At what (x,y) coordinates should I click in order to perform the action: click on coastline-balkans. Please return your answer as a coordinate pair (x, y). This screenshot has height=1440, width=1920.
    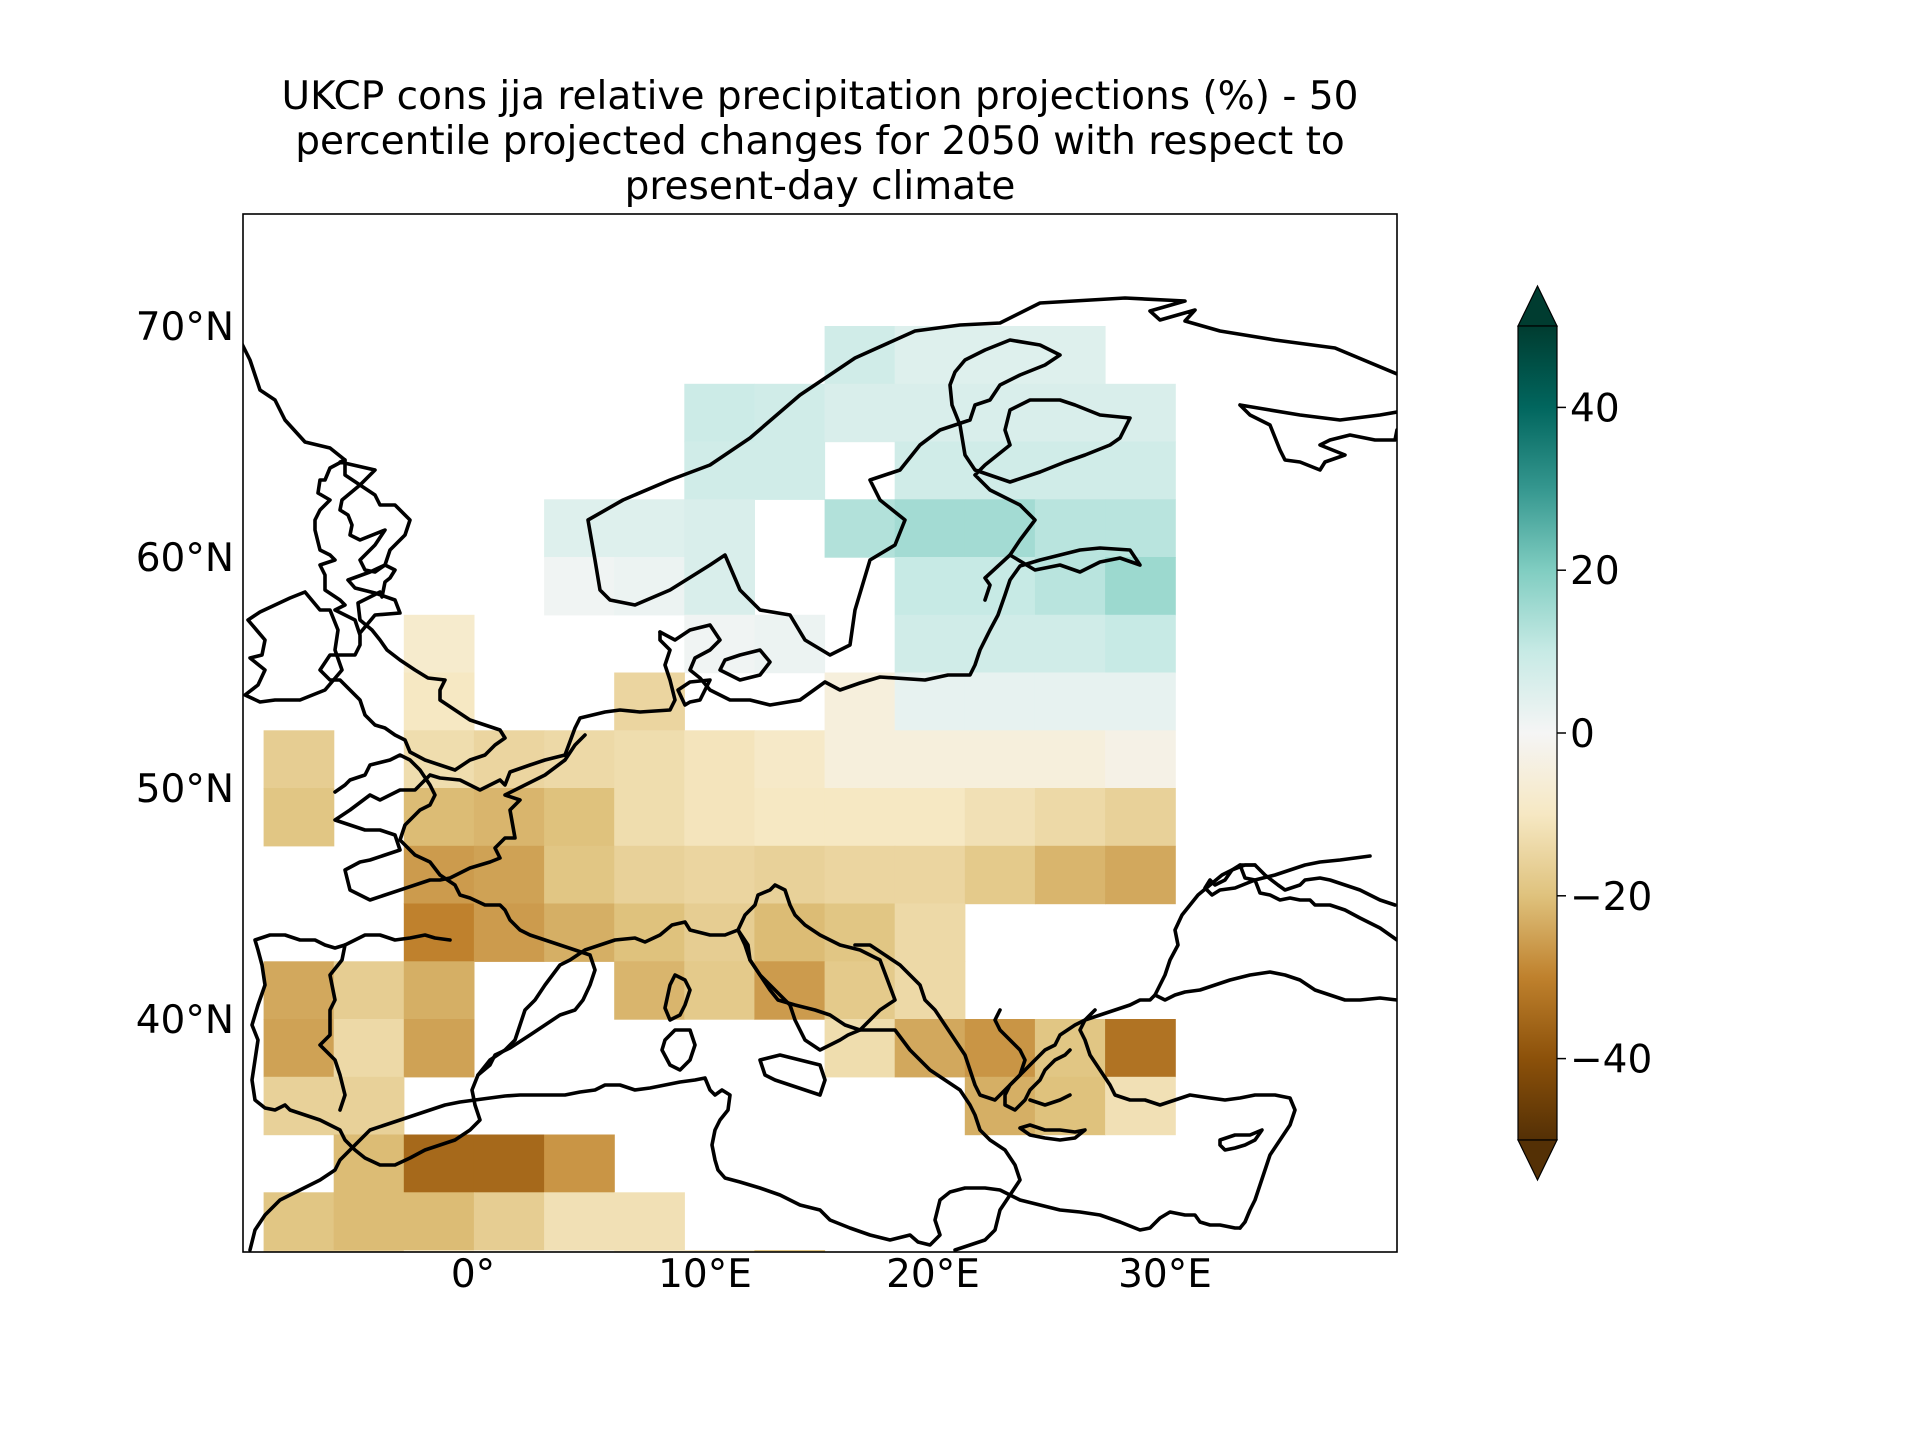
    Looking at the image, I should click on (1055, 982).